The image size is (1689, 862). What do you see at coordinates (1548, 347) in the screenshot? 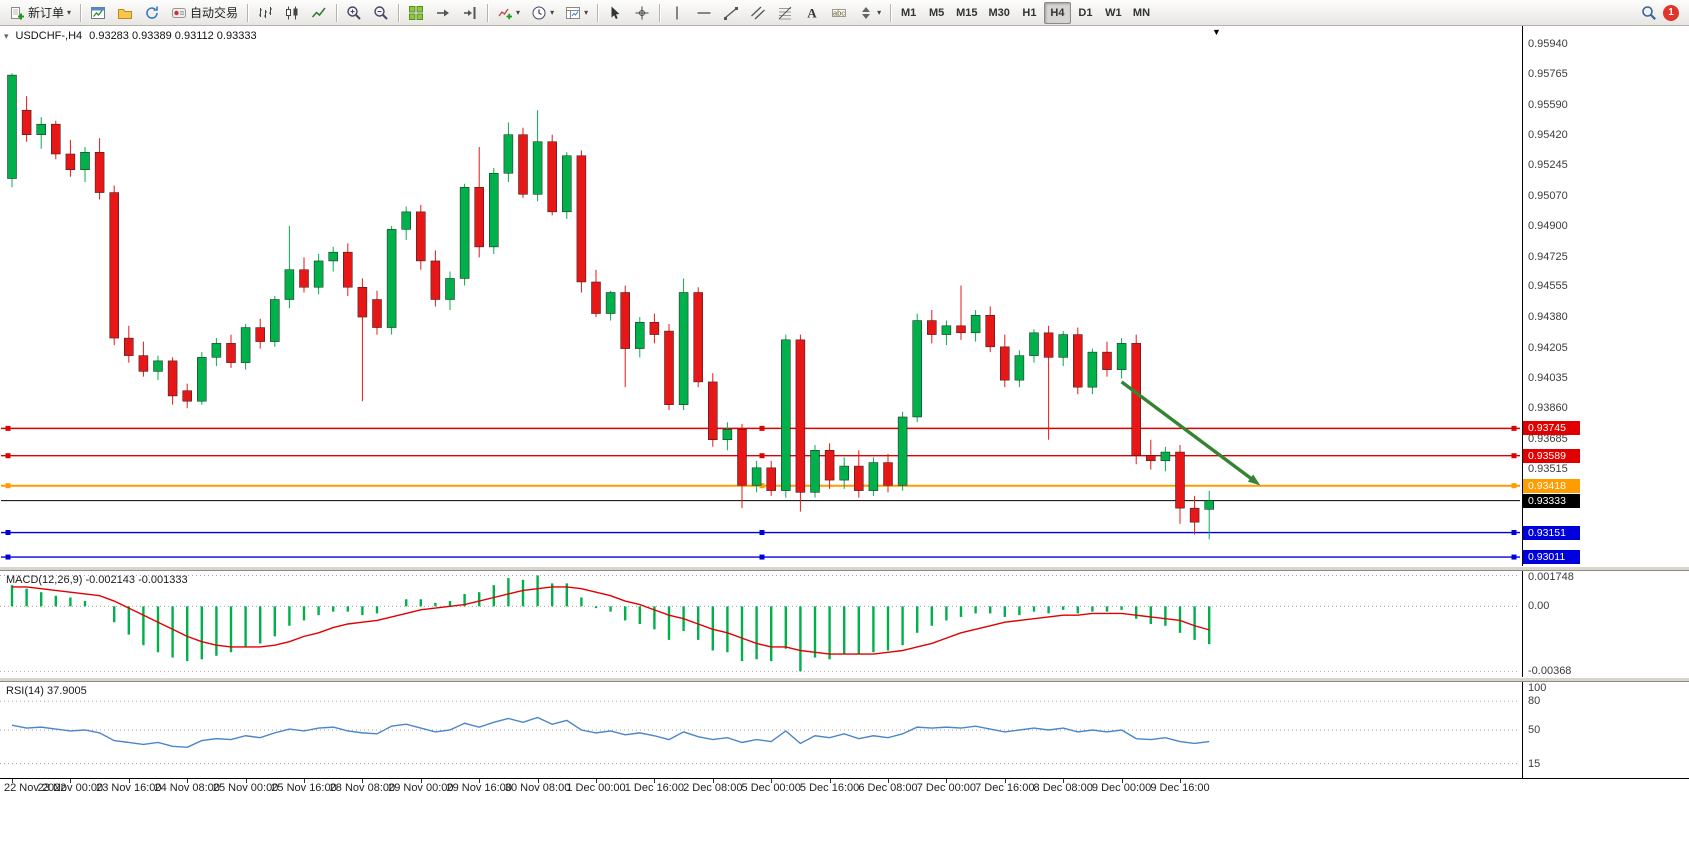
I see `price-tick-label: 0.94205` at bounding box center [1548, 347].